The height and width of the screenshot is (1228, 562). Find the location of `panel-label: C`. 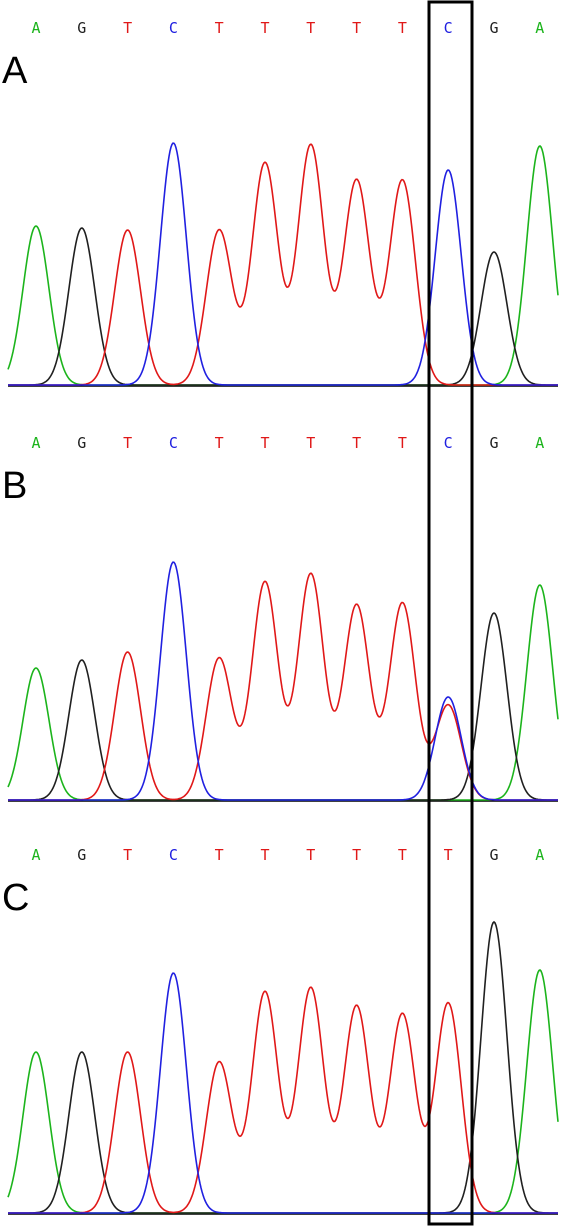

panel-label: C is located at coordinates (15, 898).